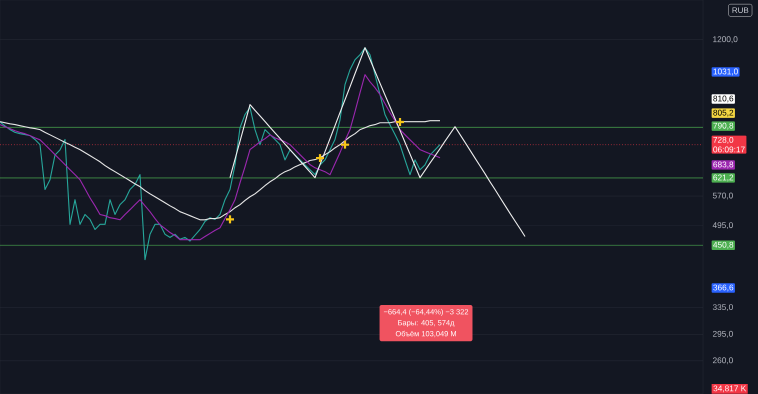 This screenshot has height=394, width=758. Describe the element at coordinates (723, 245) in the screenshot. I see `ref-line-label: 450,8` at that location.